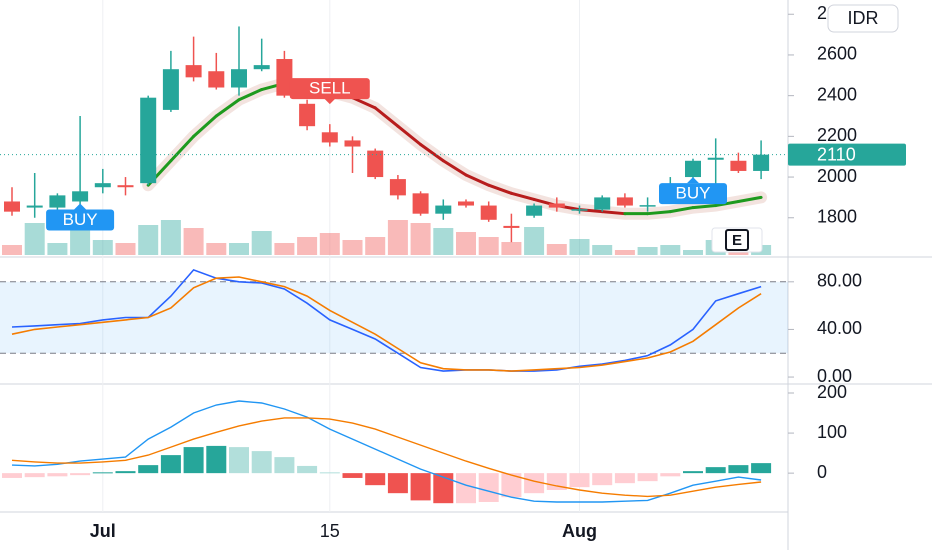 The image size is (932, 550). What do you see at coordinates (839, 281) in the screenshot?
I see `y-tick-label: 80.00` at bounding box center [839, 281].